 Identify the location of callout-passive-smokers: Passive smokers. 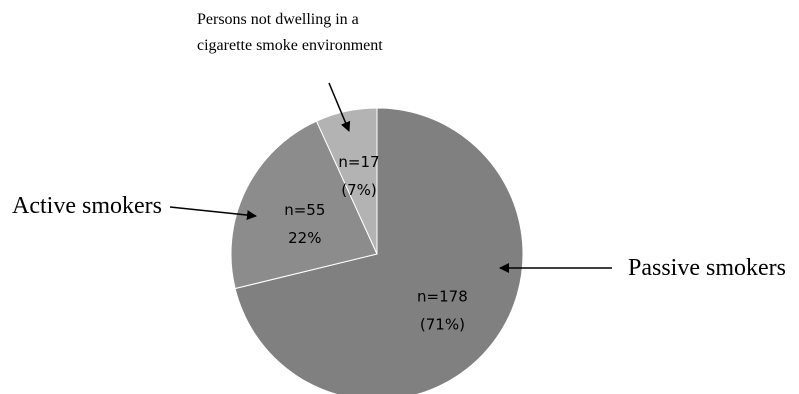
(707, 268).